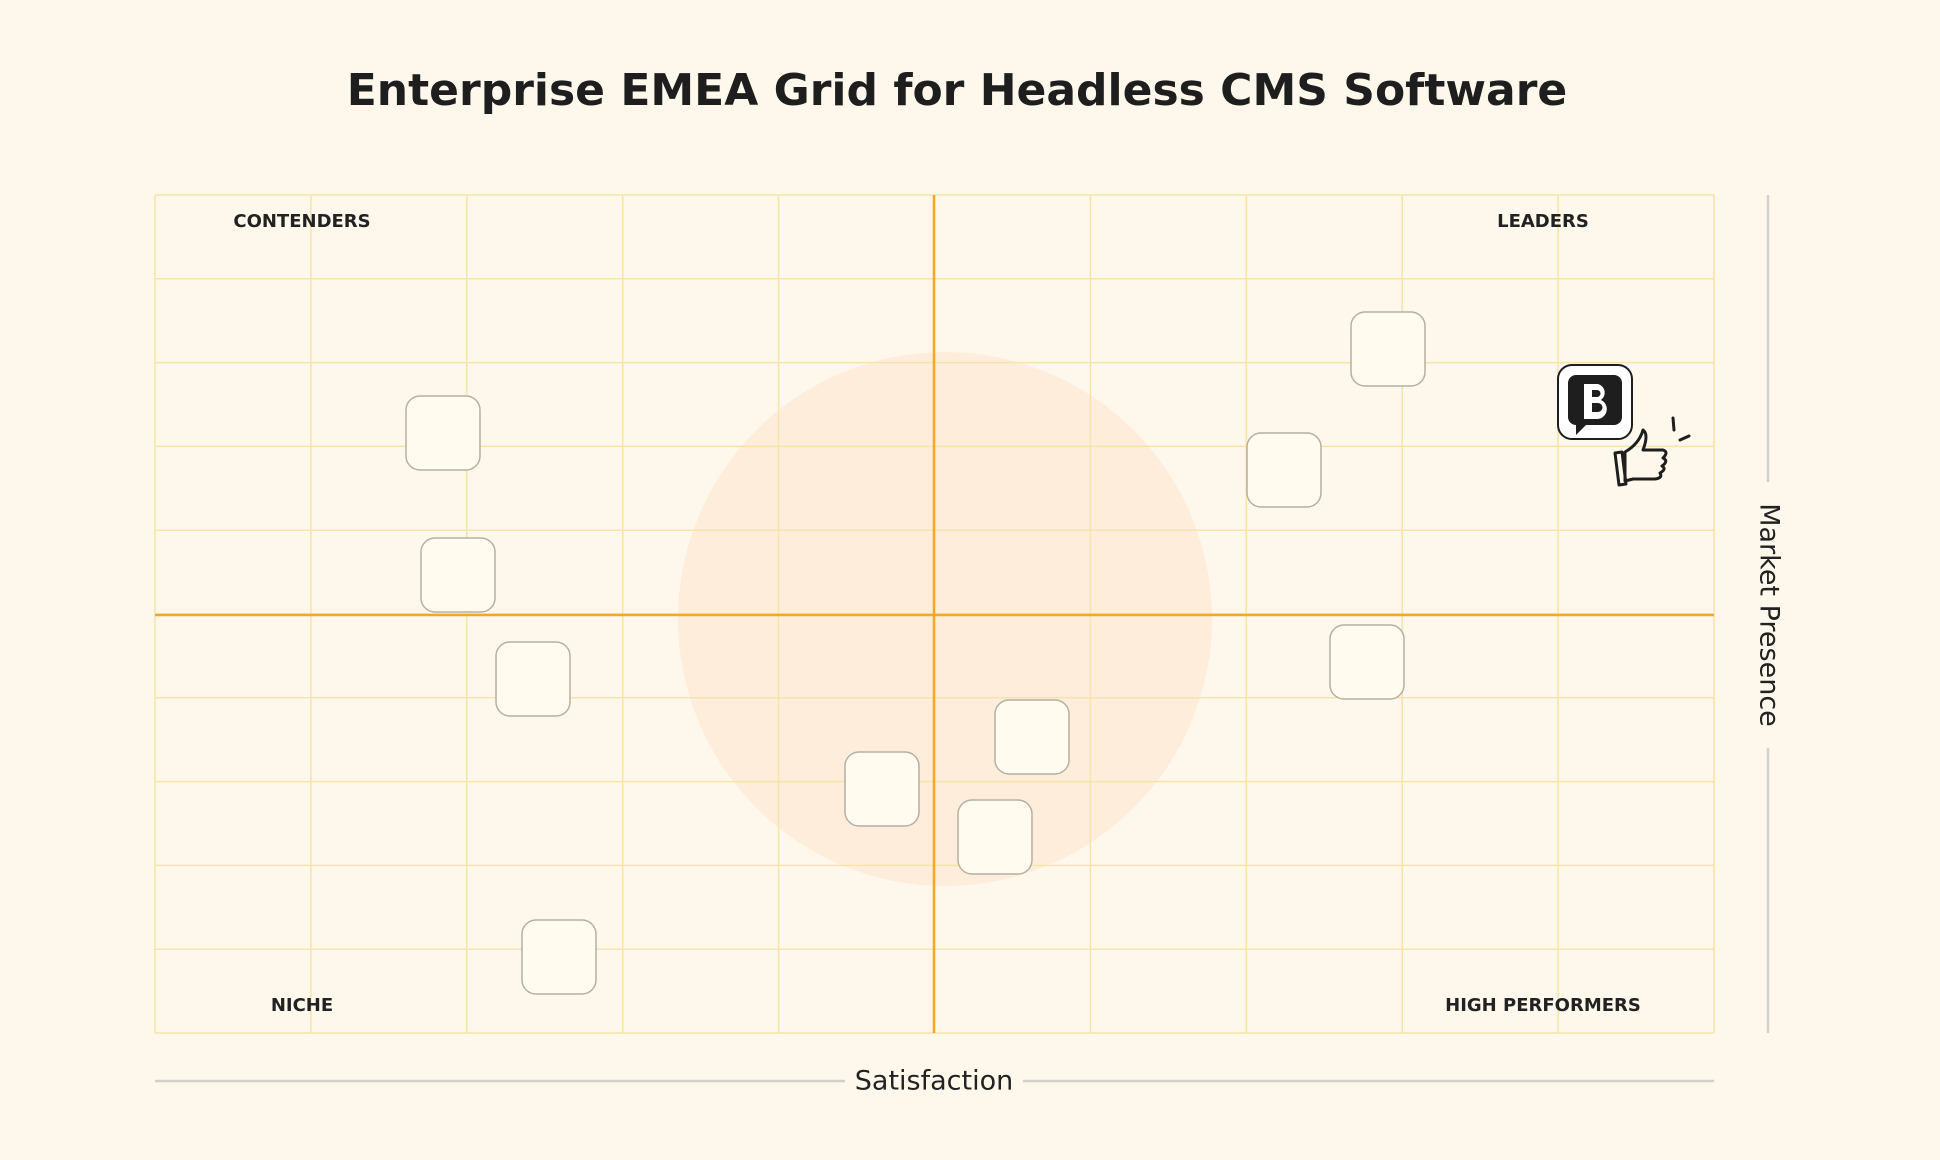 The width and height of the screenshot is (1940, 1160). Describe the element at coordinates (301, 221) in the screenshot. I see `quadrant-label: CONTENDERS` at that location.